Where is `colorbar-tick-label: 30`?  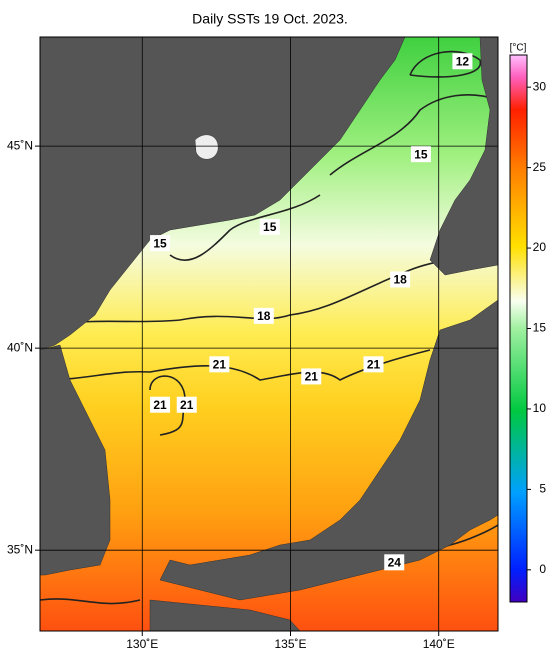
colorbar-tick-label: 30 is located at coordinates (540, 86).